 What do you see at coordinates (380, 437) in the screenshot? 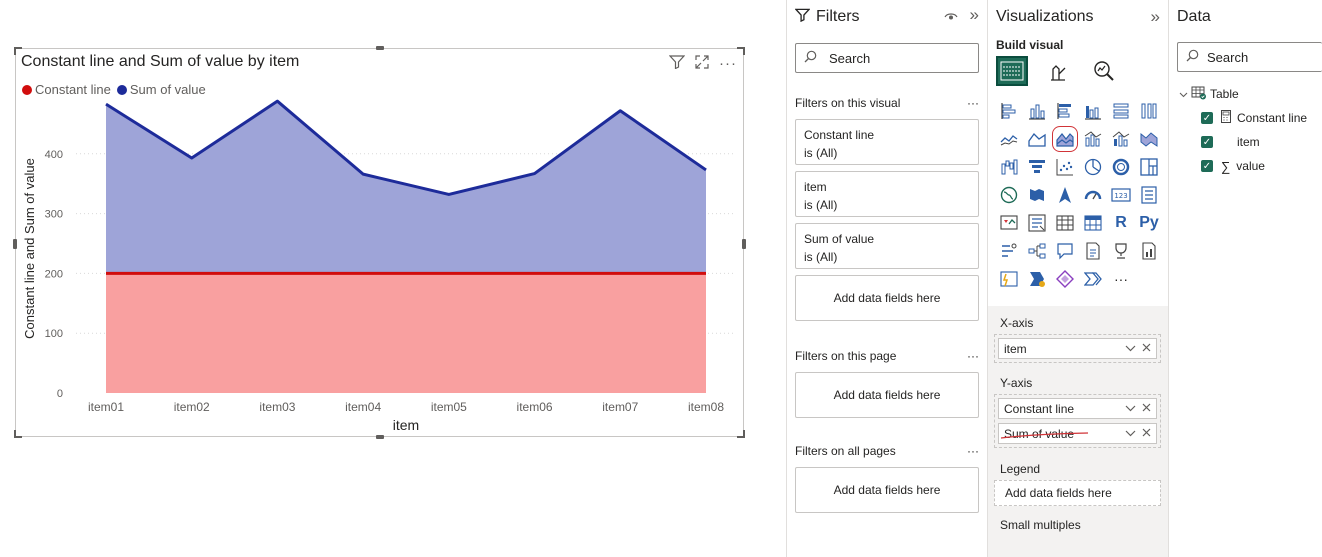
I see `resize-handle-bottom` at bounding box center [380, 437].